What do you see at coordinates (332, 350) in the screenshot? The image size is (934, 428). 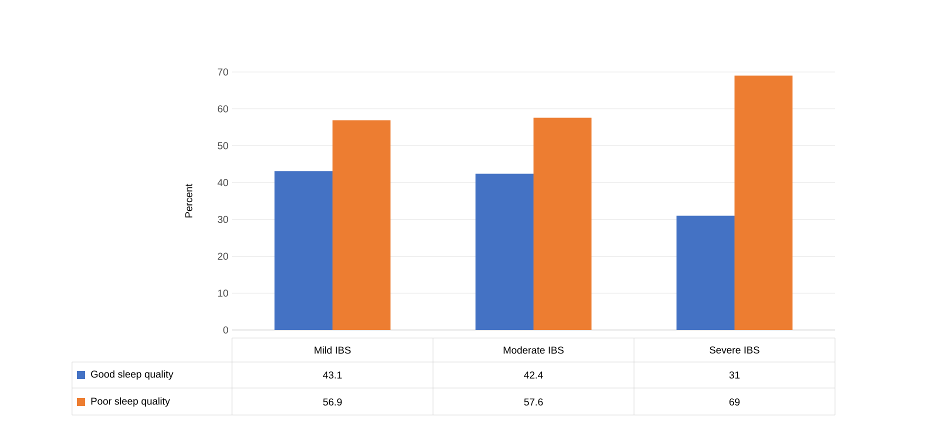 I see `x-tick-label: Mild IBS` at bounding box center [332, 350].